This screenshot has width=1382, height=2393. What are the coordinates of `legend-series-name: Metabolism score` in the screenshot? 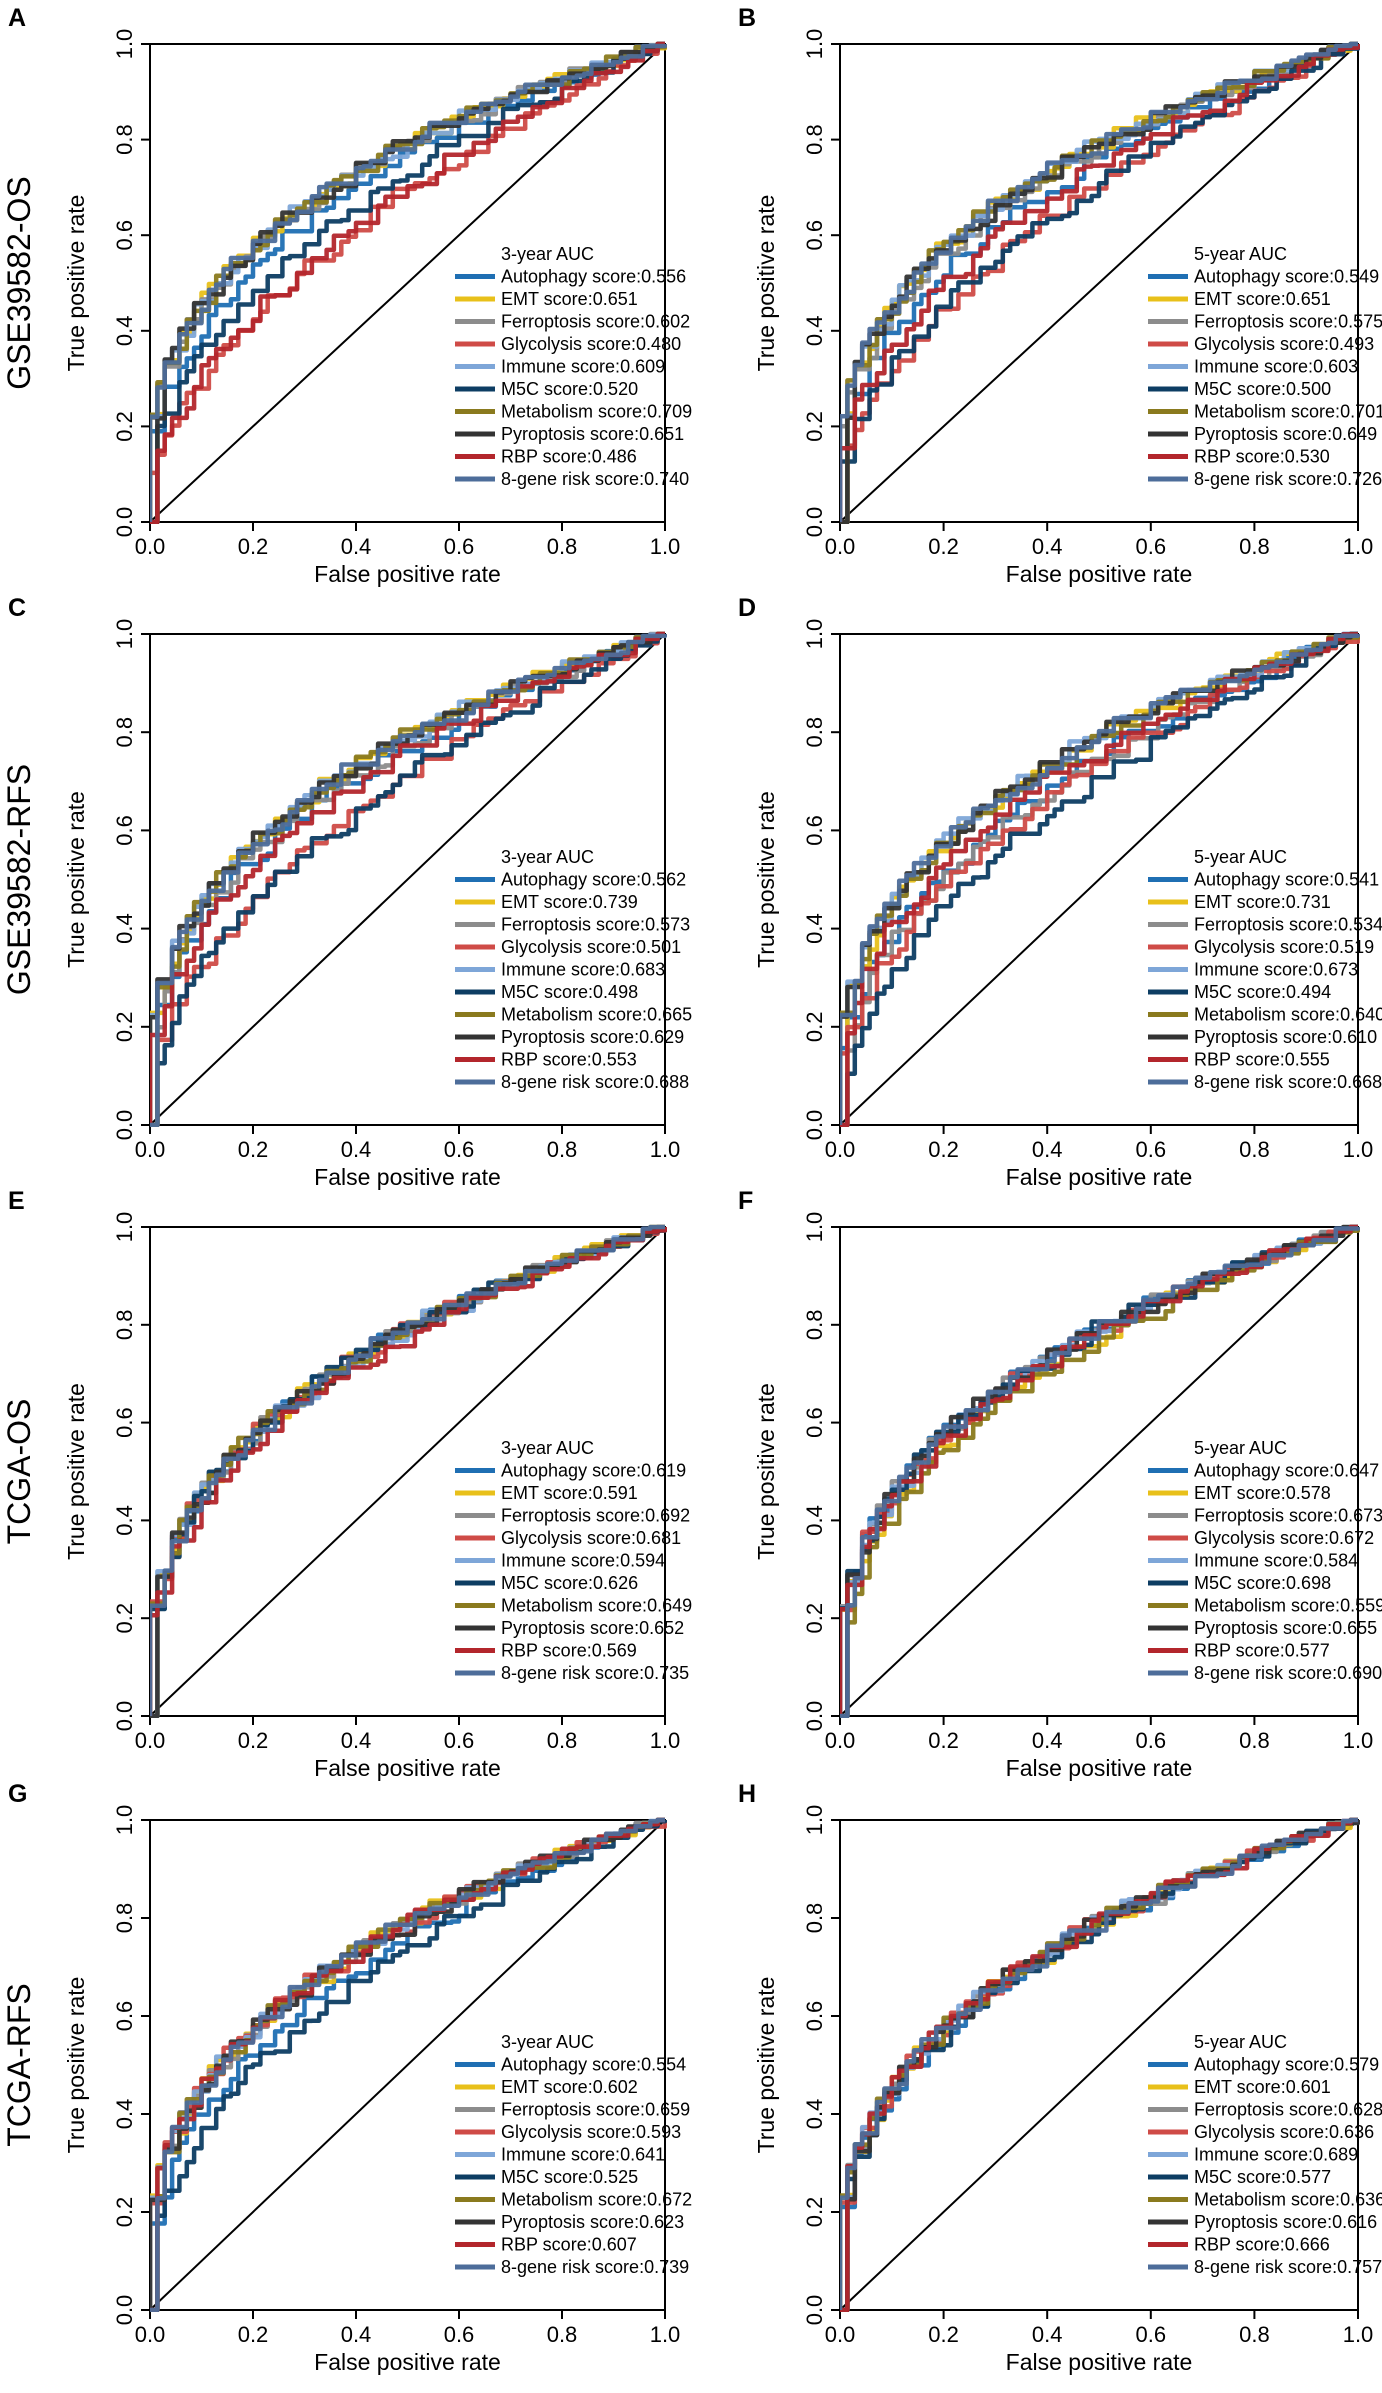 It's located at (571, 2200).